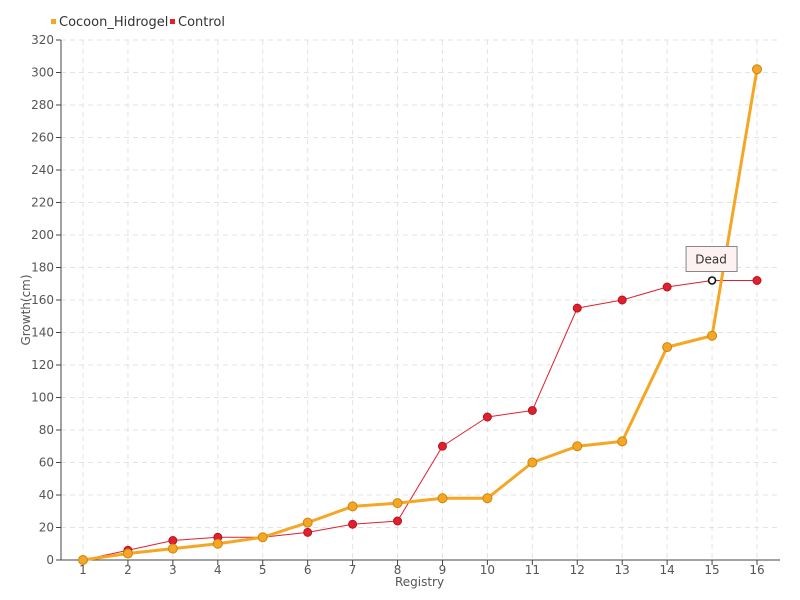  Describe the element at coordinates (50, 560) in the screenshot. I see `y-tick-label: 0` at that location.